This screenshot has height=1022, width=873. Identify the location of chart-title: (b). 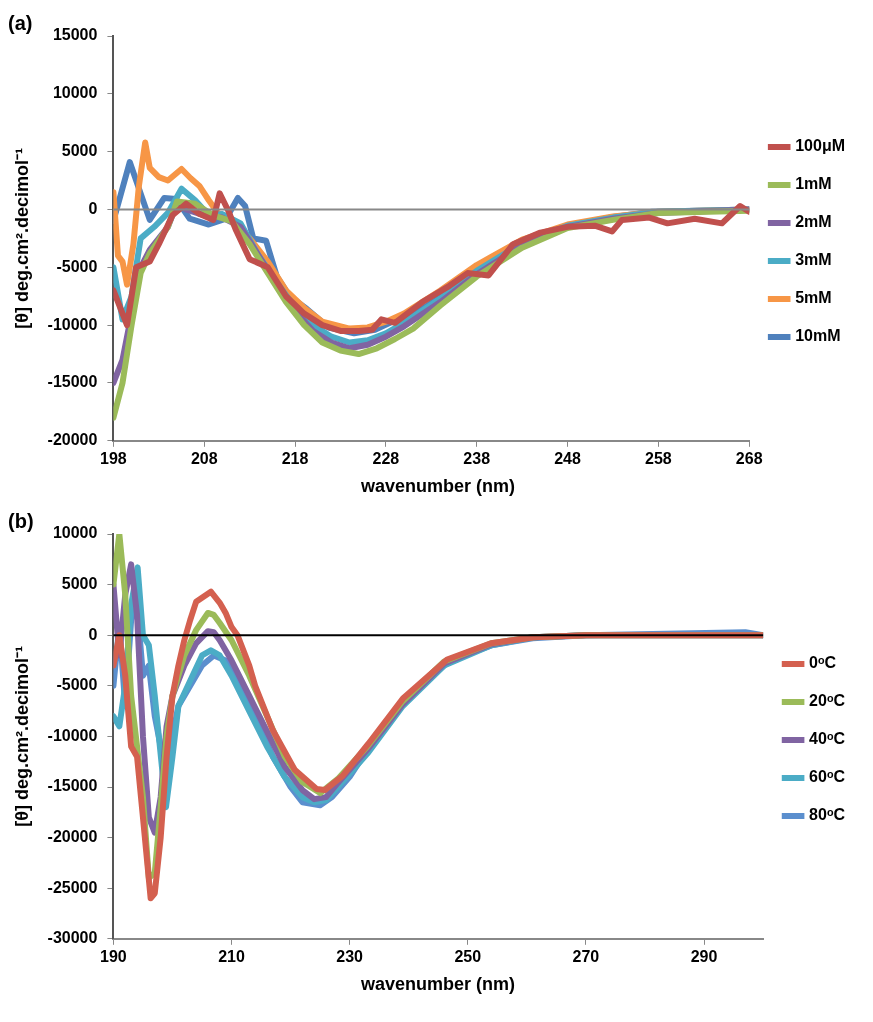
(21, 520).